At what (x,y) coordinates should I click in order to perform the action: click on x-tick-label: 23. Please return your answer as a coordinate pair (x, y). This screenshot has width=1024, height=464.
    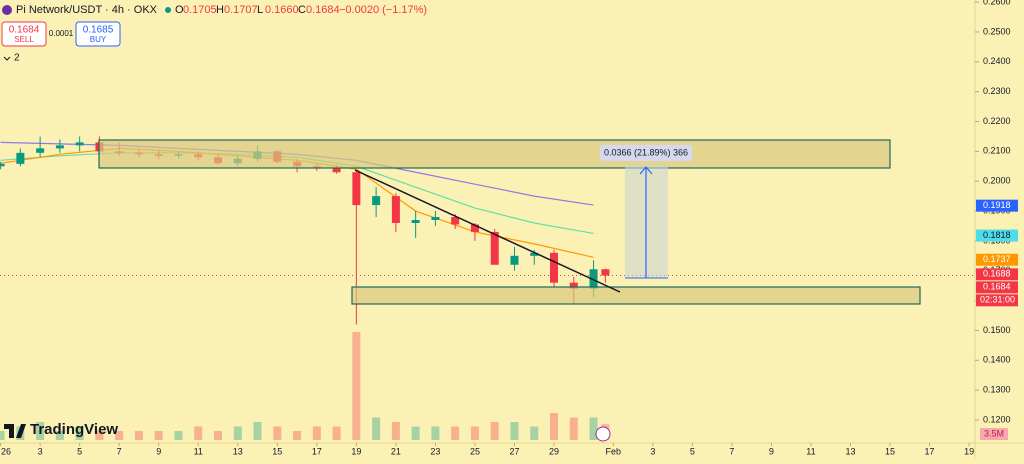
    Looking at the image, I should click on (435, 451).